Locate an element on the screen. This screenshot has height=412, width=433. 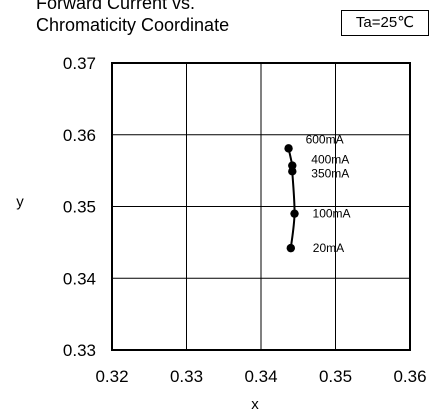
chart-title-line2: Chromaticity Coordinate is located at coordinates (133, 25).